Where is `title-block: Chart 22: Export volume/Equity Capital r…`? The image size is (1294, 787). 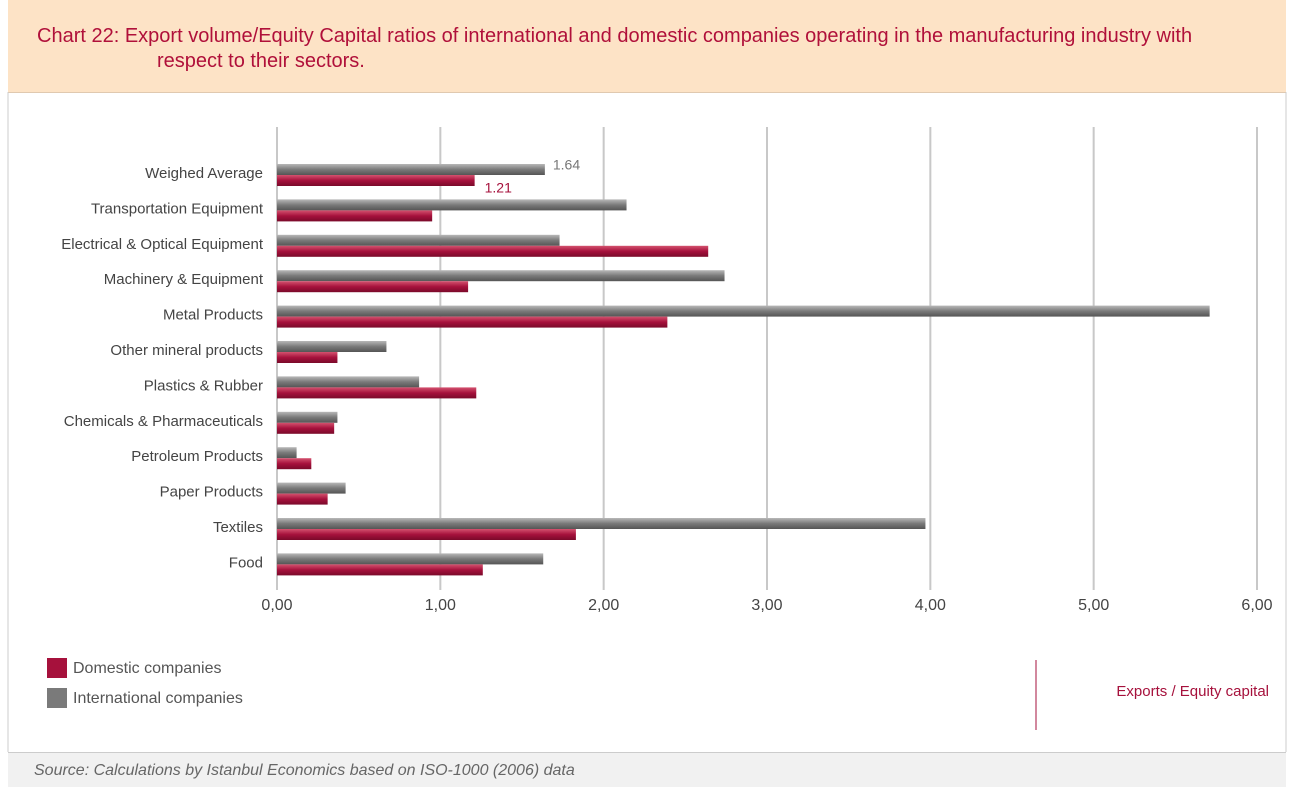 title-block: Chart 22: Export volume/Equity Capital r… is located at coordinates (627, 49).